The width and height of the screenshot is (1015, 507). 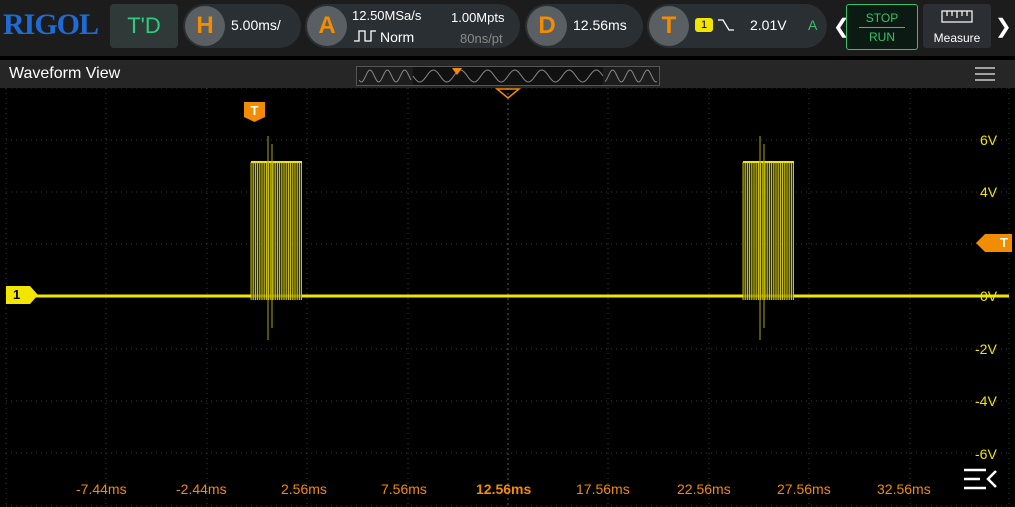 What do you see at coordinates (985, 74) in the screenshot?
I see `hamburger-menu-icon` at bounding box center [985, 74].